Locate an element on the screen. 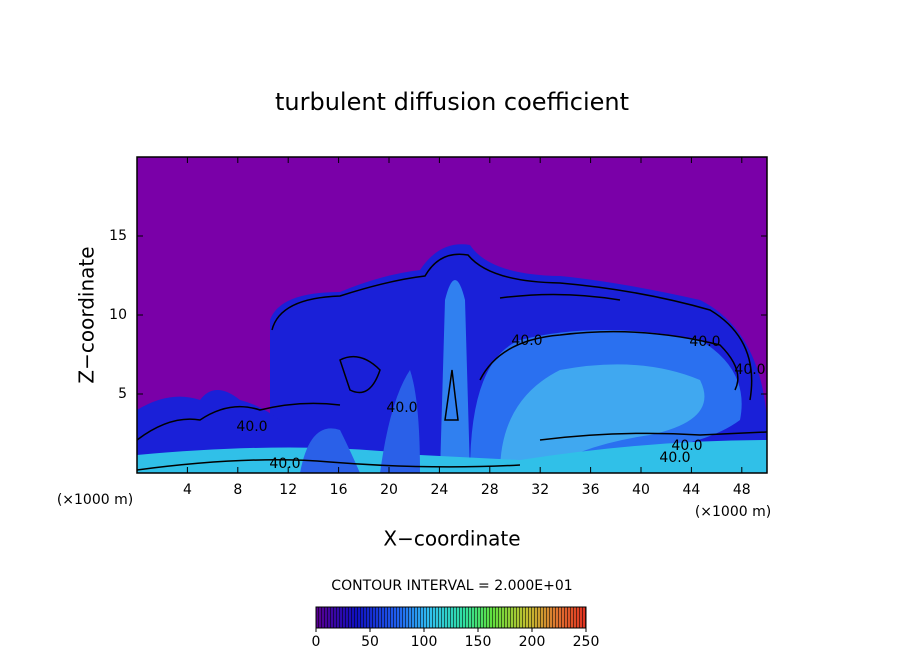  y-axis-label: Z−coordinate is located at coordinates (87, 314).